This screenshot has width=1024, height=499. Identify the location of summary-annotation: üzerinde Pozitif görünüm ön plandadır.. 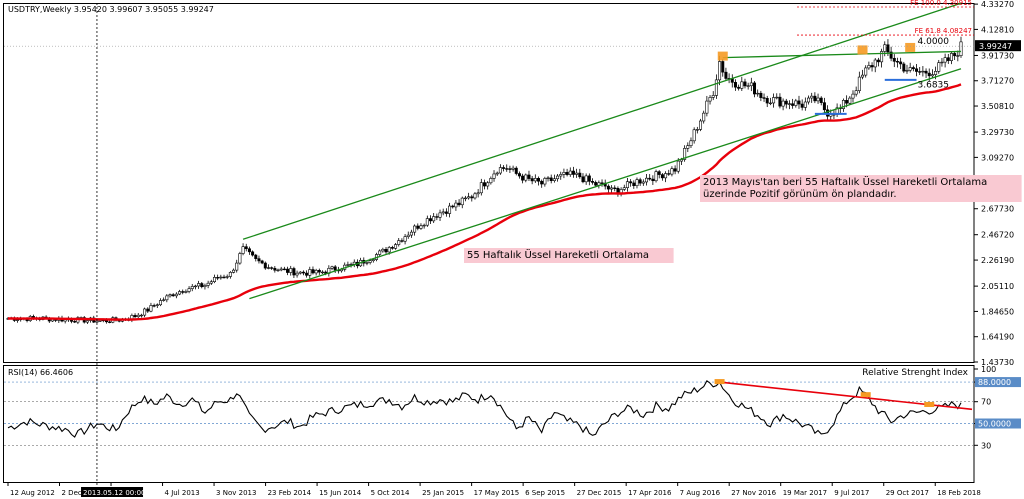
(800, 194).